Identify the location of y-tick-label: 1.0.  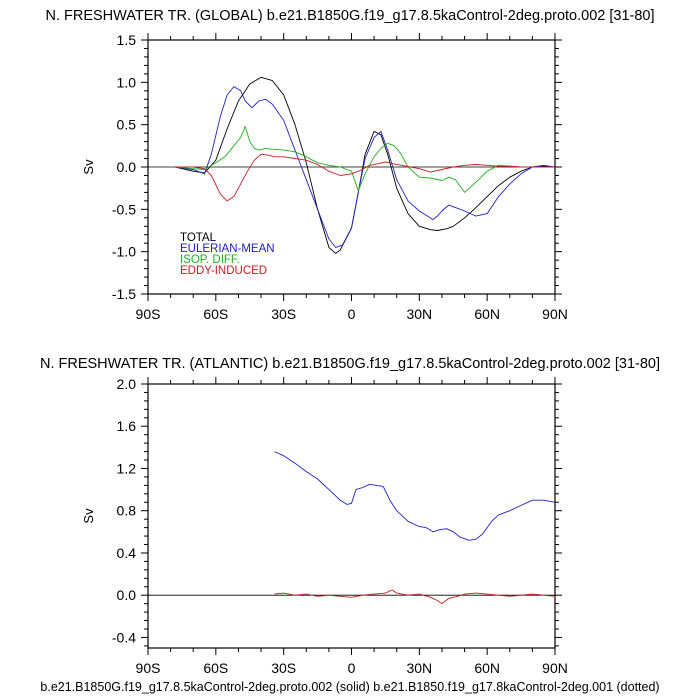
(127, 82).